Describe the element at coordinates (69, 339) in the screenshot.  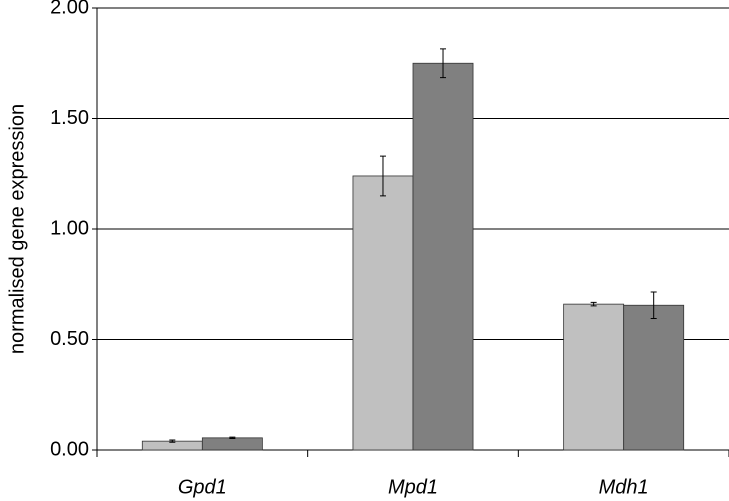
I see `y-tick-label: 0.50` at that location.